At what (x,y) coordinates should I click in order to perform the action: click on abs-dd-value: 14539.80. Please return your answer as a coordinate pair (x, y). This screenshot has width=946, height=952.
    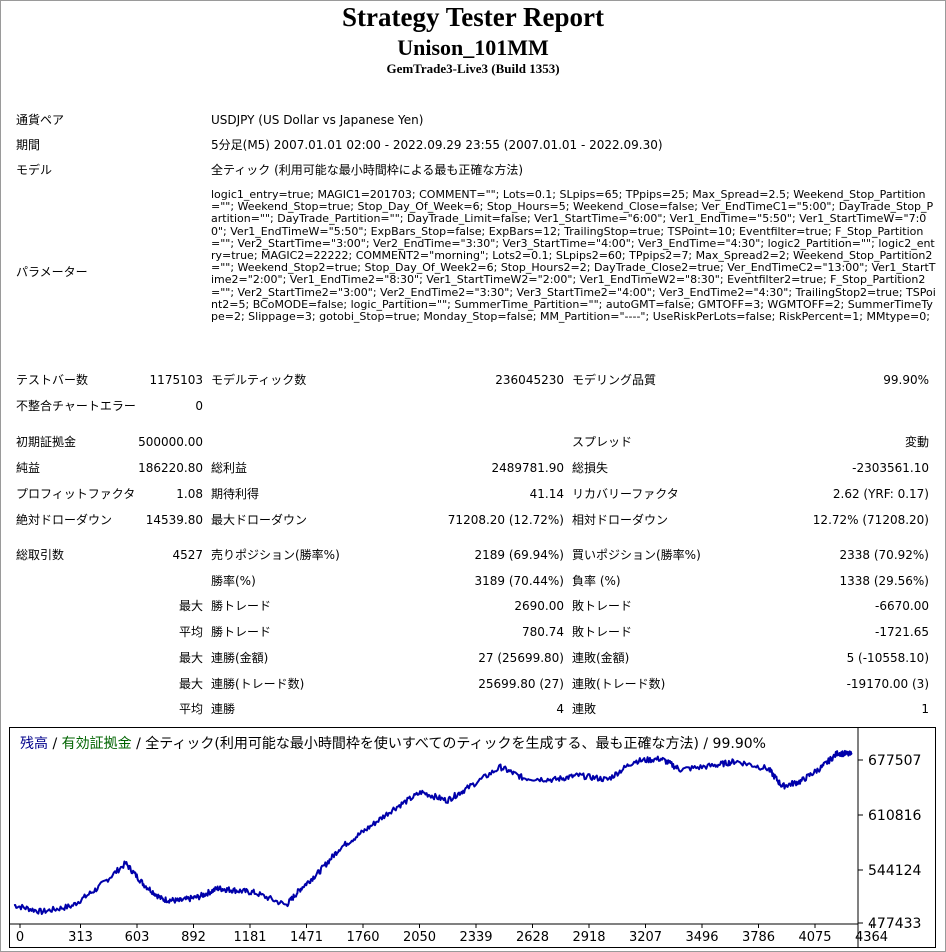
    Looking at the image, I should click on (174, 520).